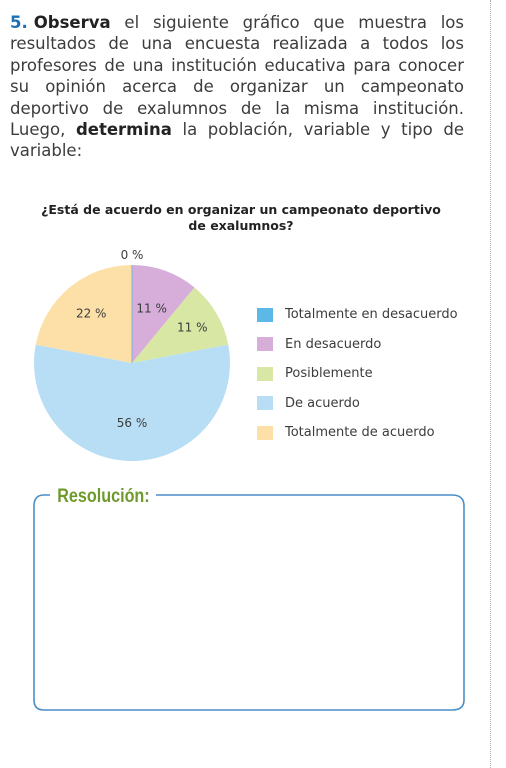 This screenshot has height=768, width=506. Describe the element at coordinates (333, 344) in the screenshot. I see `legend-label: En desacuerdo` at that location.